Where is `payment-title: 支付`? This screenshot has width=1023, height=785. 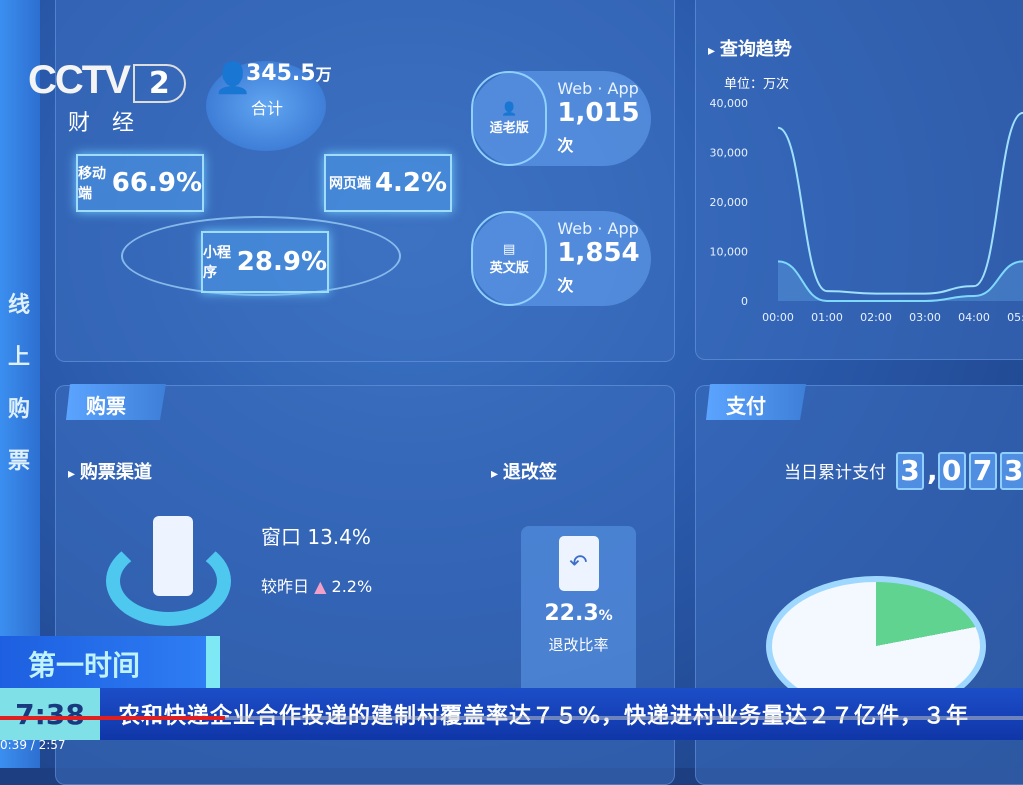 payment-title: 支付 is located at coordinates (756, 402).